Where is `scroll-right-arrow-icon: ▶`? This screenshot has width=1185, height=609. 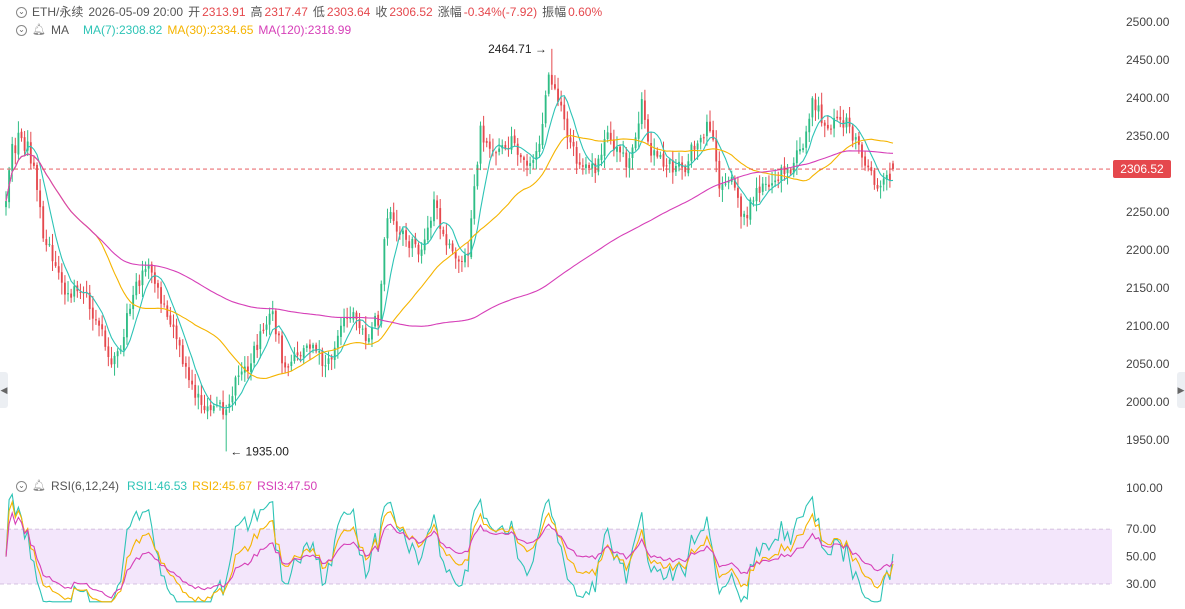
scroll-right-arrow-icon: ▶ is located at coordinates (1181, 390).